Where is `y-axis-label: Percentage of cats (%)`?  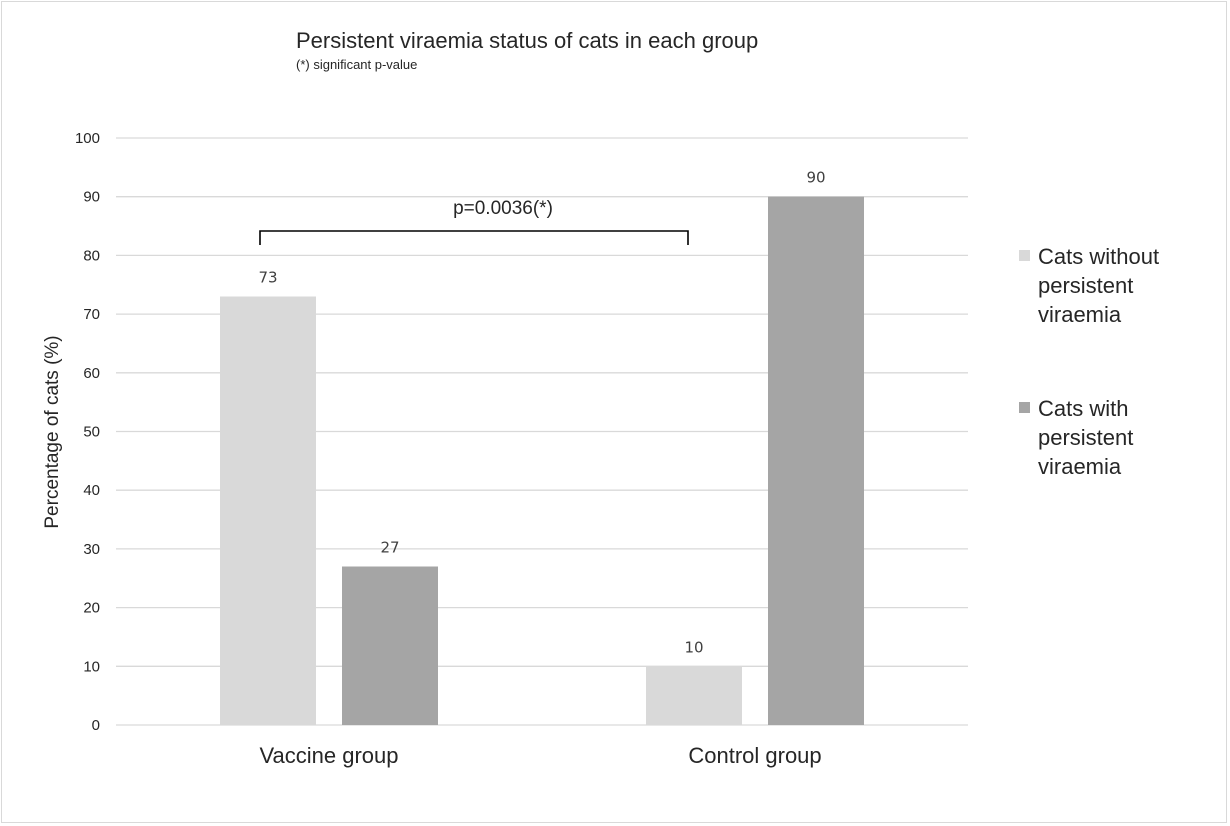 y-axis-label: Percentage of cats (%) is located at coordinates (52, 431).